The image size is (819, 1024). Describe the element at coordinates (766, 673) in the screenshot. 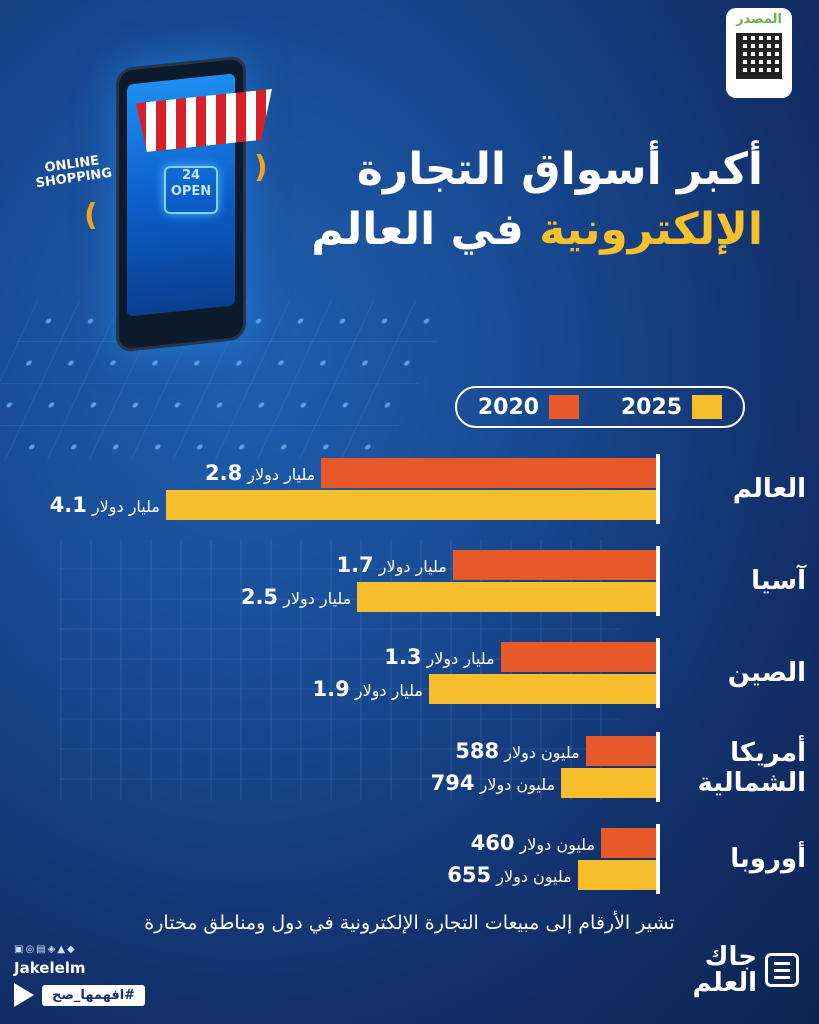

I see `category-label-line: الصين` at that location.